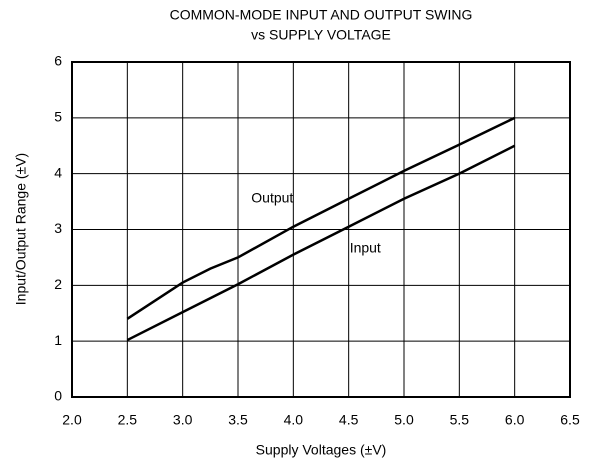  Describe the element at coordinates (321, 35) in the screenshot. I see `chart-title: vs SUPPLY VOLTAGE` at that location.